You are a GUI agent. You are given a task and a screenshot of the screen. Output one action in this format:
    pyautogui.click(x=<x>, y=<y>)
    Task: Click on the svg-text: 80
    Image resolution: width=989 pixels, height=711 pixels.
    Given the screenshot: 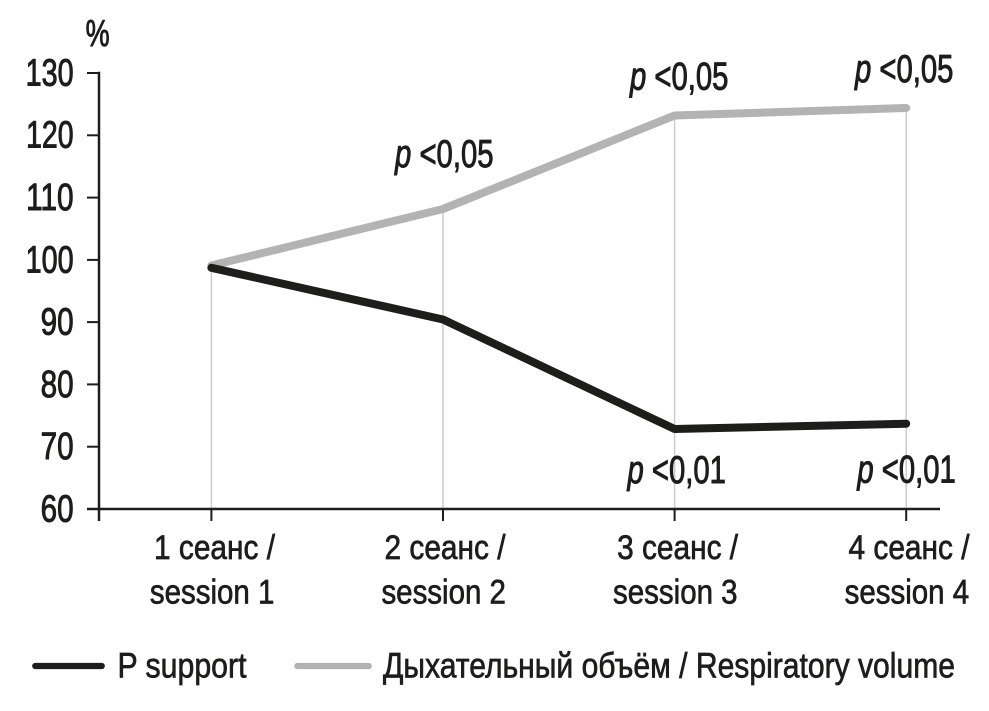 What is the action you would take?
    pyautogui.click(x=57, y=385)
    